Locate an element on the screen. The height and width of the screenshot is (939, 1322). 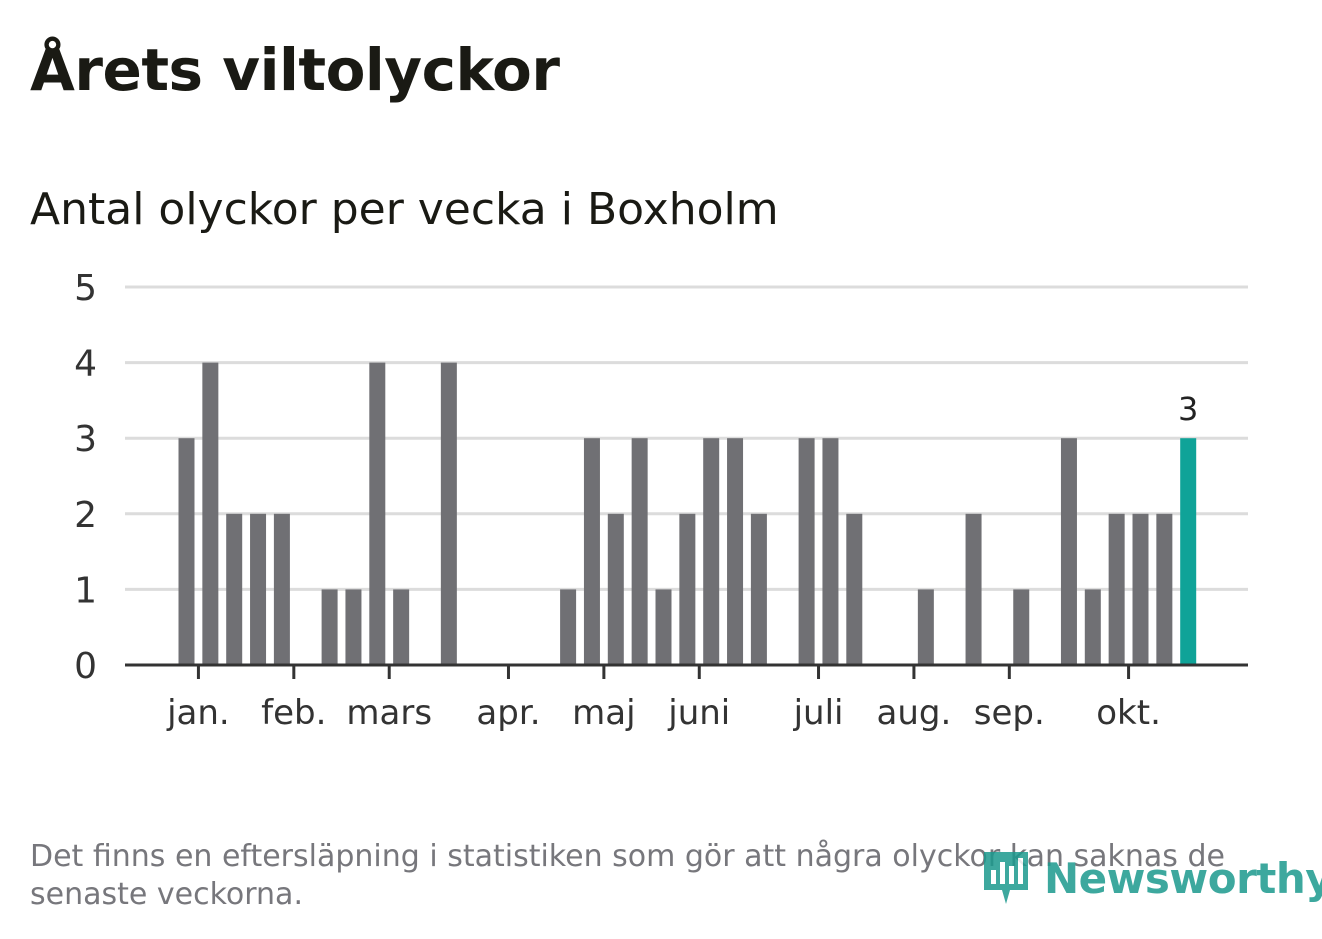
newsworthy-logo: Newsworthy is located at coordinates (1151, 878).